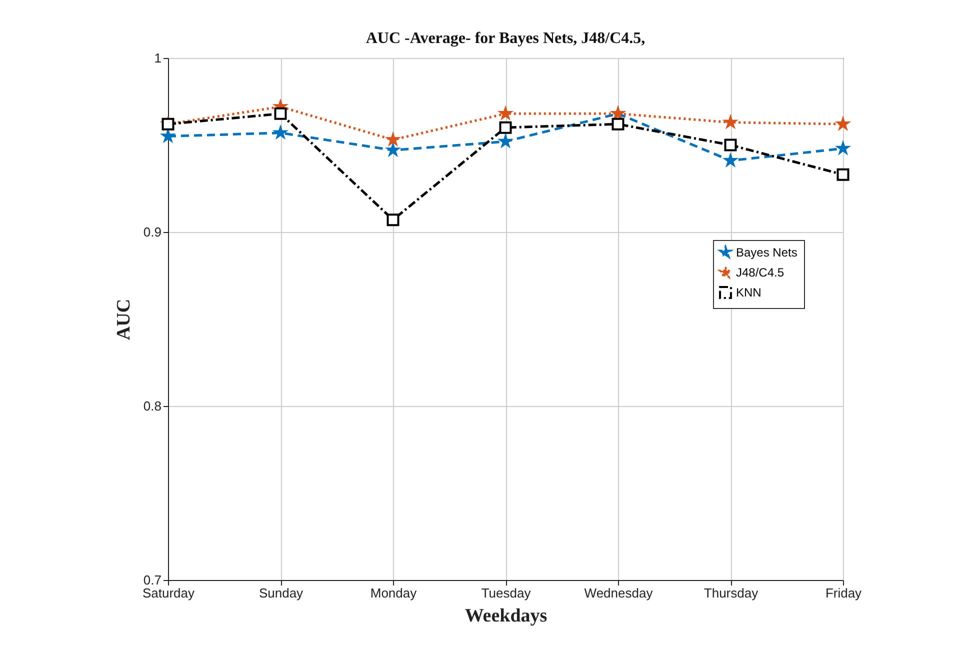 The image size is (960, 663). What do you see at coordinates (169, 593) in the screenshot?
I see `x-tick-label: Saturday` at bounding box center [169, 593].